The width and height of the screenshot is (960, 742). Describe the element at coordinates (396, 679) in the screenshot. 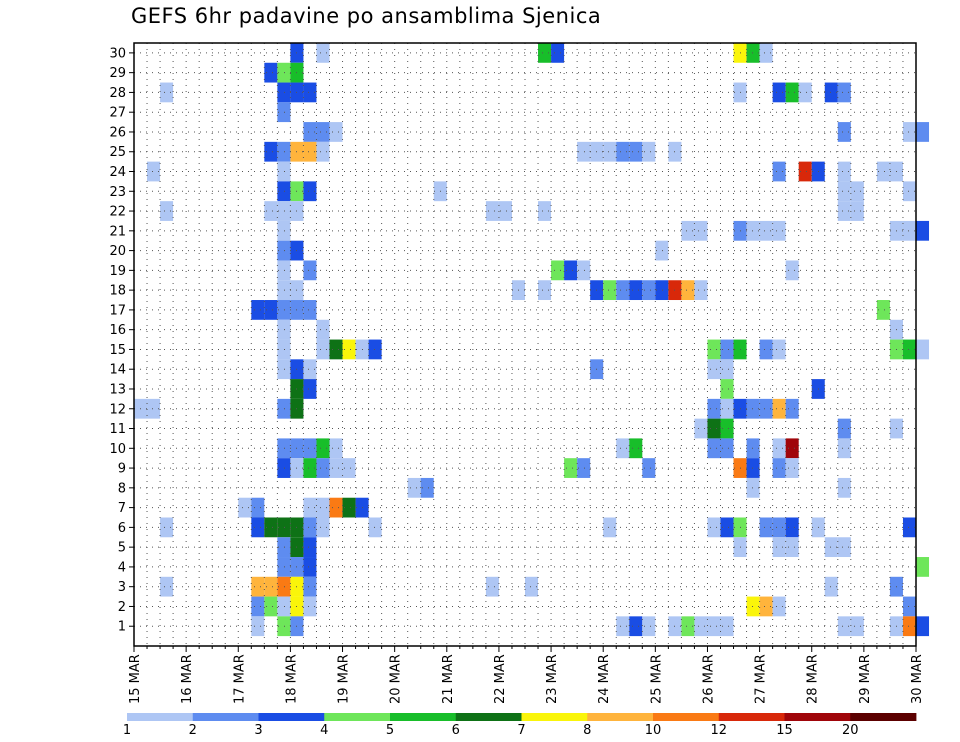

I see `x-tick-label: 20 MAR` at that location.